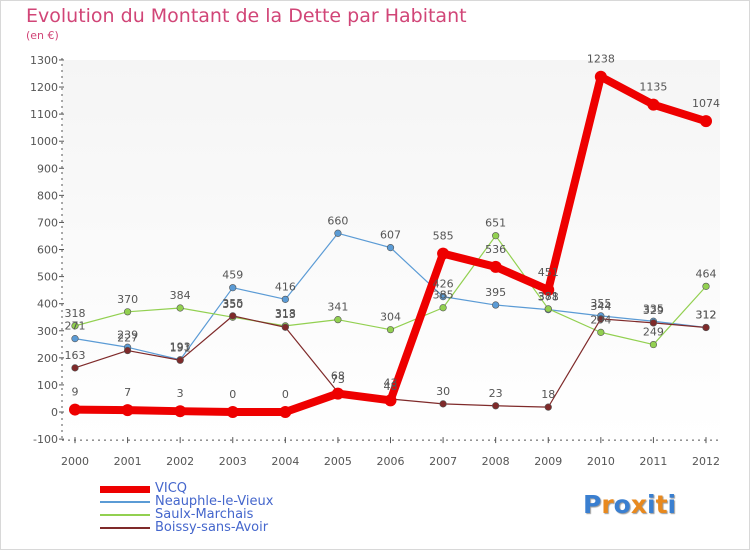  Describe the element at coordinates (44, 87) in the screenshot. I see `y-tick-label: 1200` at that location.